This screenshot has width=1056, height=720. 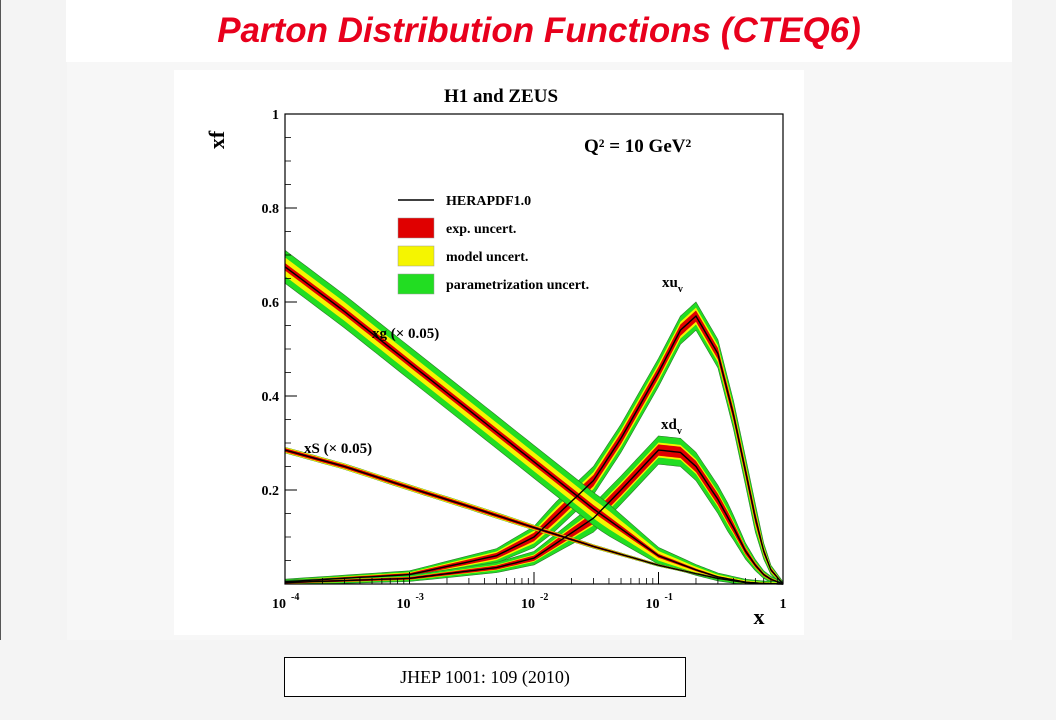 What do you see at coordinates (637, 146) in the screenshot?
I see `q2-annotation: Q² = 10 GeV²` at bounding box center [637, 146].